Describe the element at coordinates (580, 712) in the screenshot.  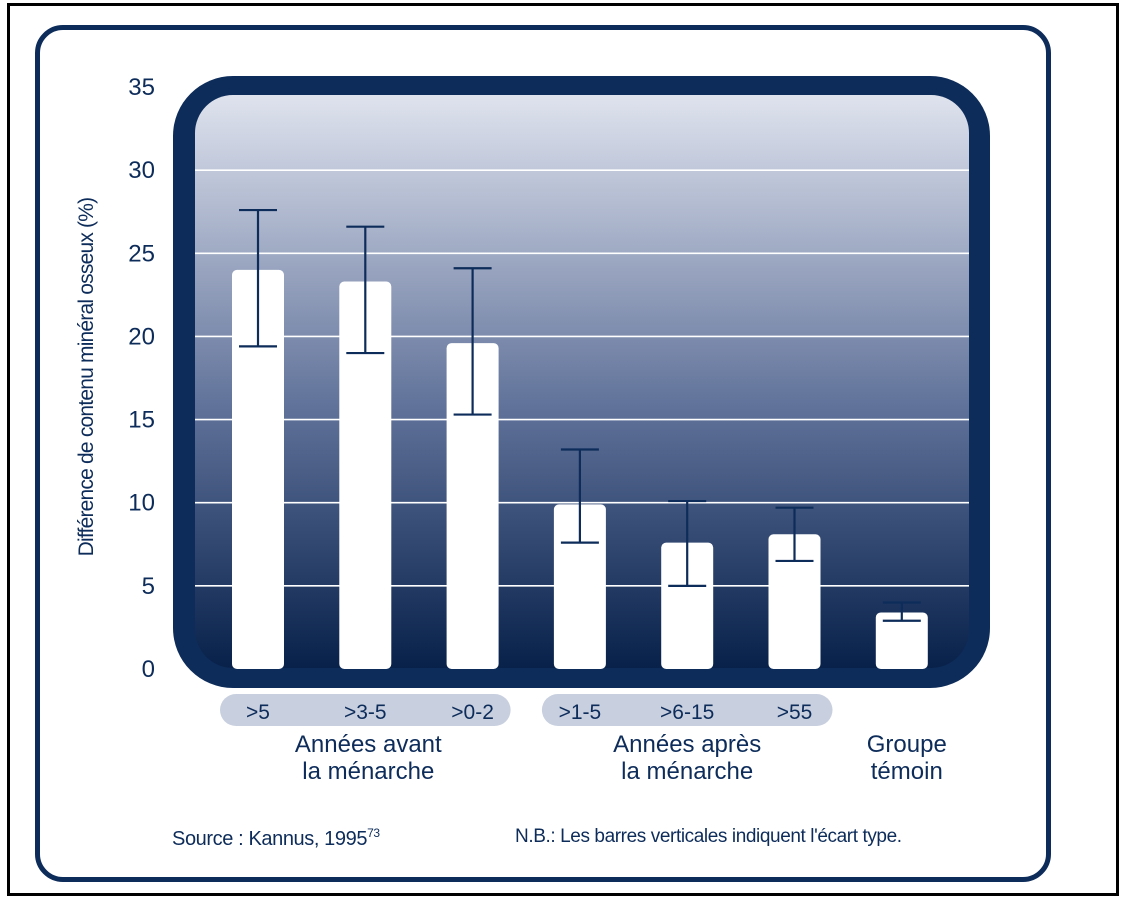
I see `x-tick-label: >1-5` at that location.